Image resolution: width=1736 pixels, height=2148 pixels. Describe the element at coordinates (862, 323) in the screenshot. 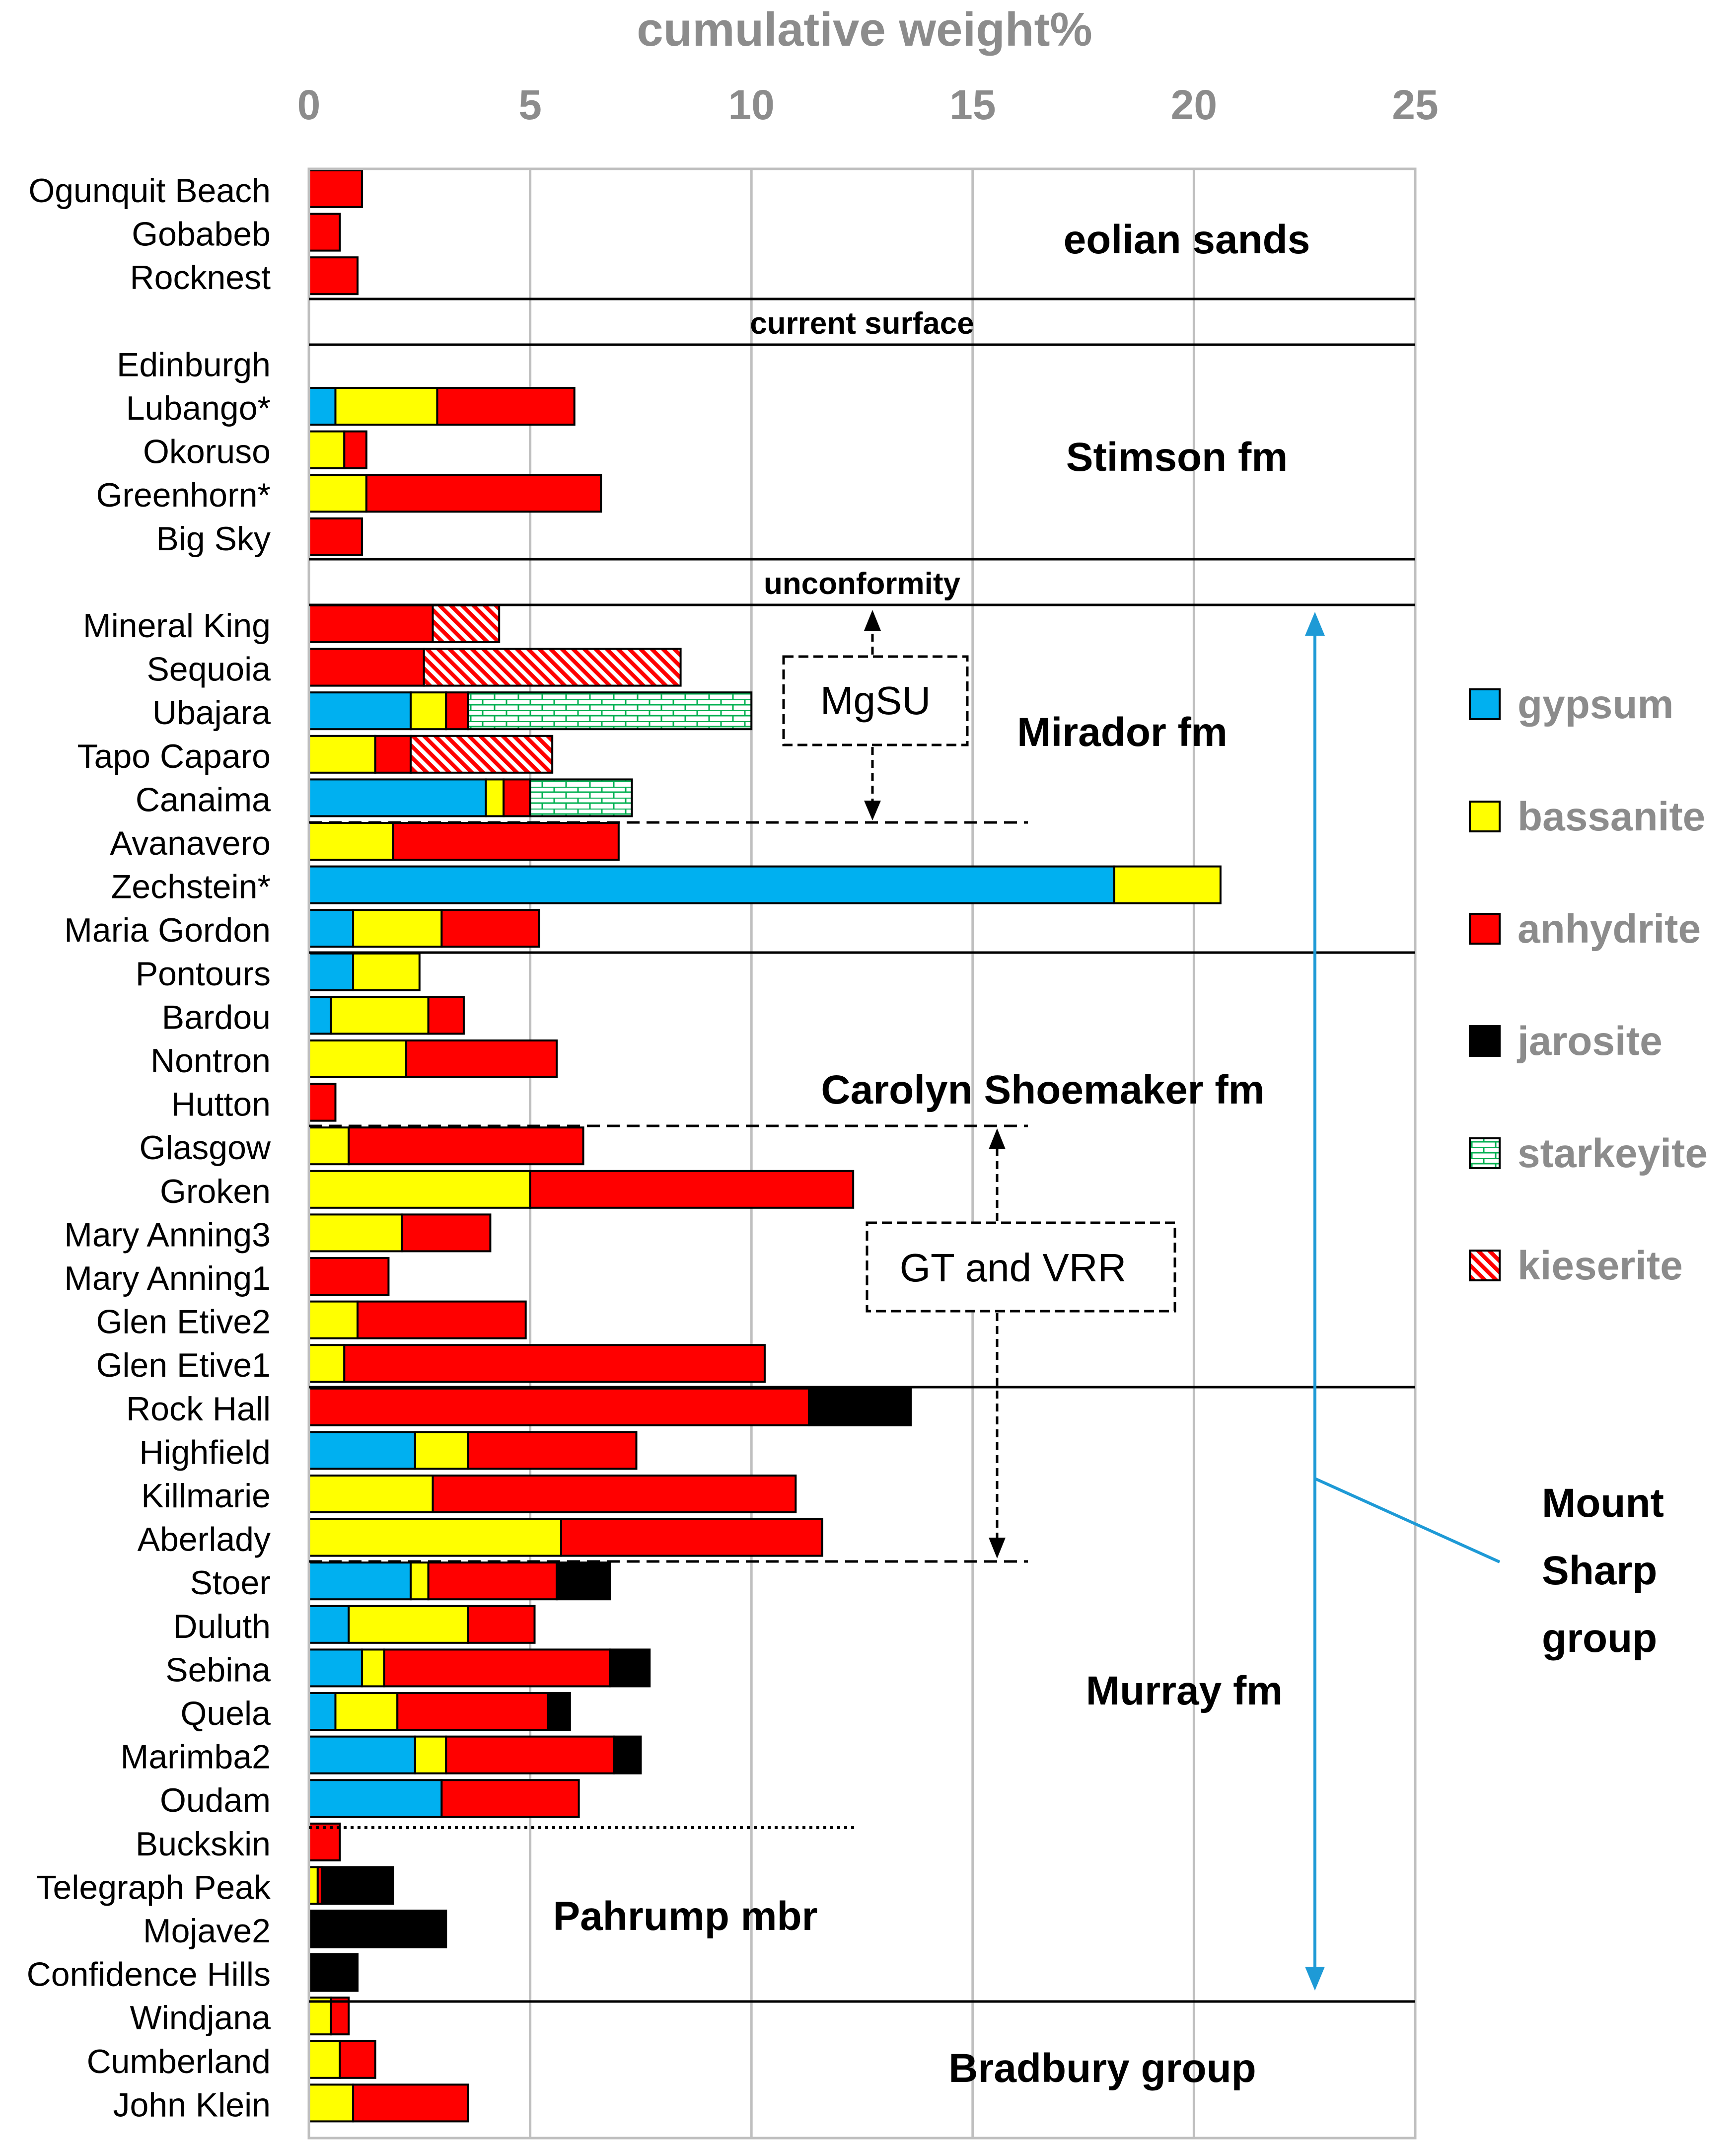

I see `divider-label-current-surface: current surface` at that location.